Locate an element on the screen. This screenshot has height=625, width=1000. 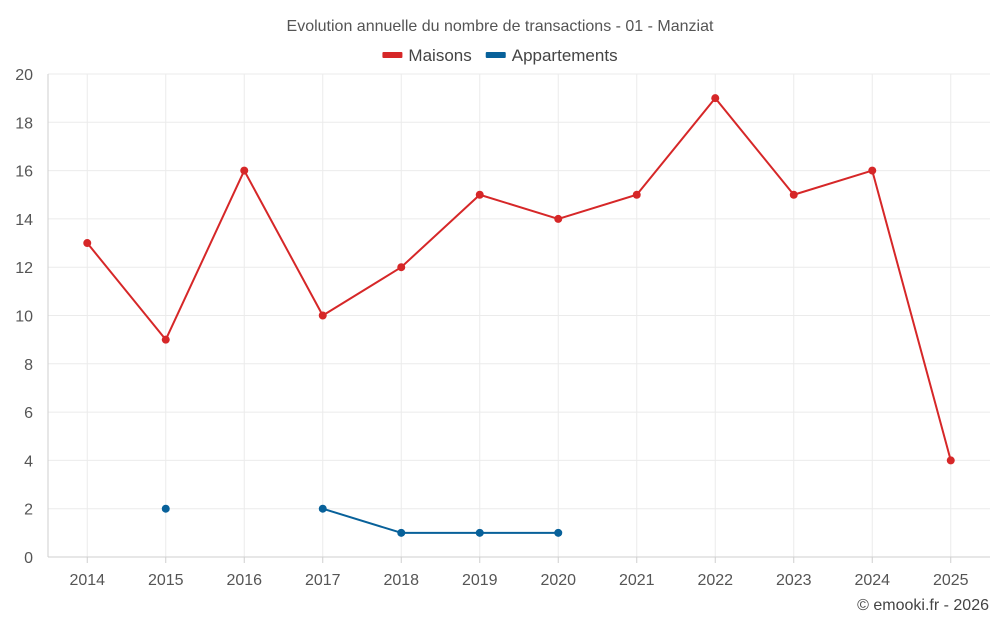
y-tick-label: 4 is located at coordinates (28, 461).